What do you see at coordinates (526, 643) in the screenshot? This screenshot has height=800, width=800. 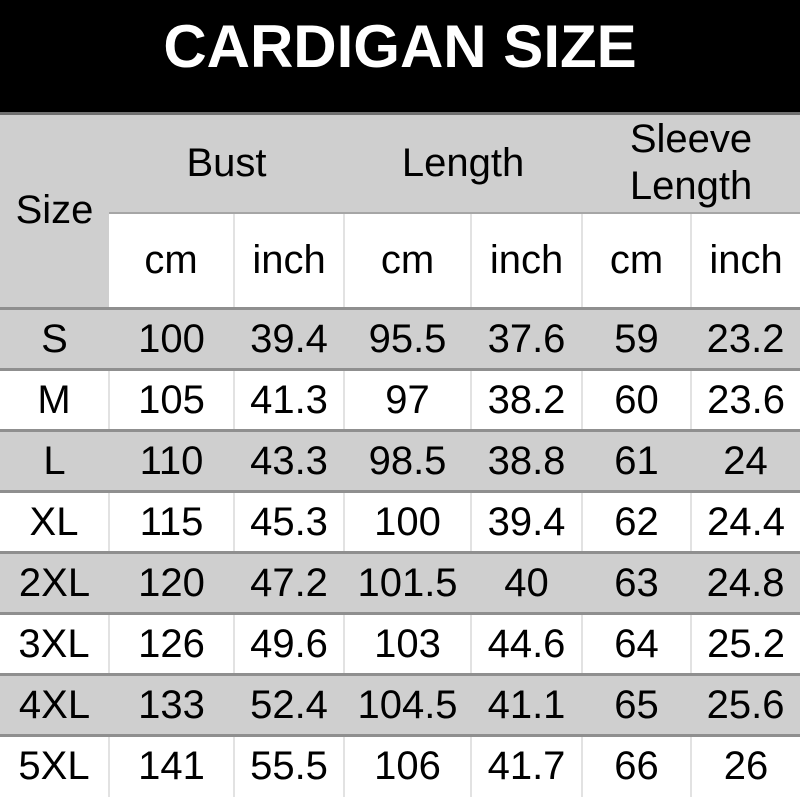 I see `value-cell: 44.6` at bounding box center [526, 643].